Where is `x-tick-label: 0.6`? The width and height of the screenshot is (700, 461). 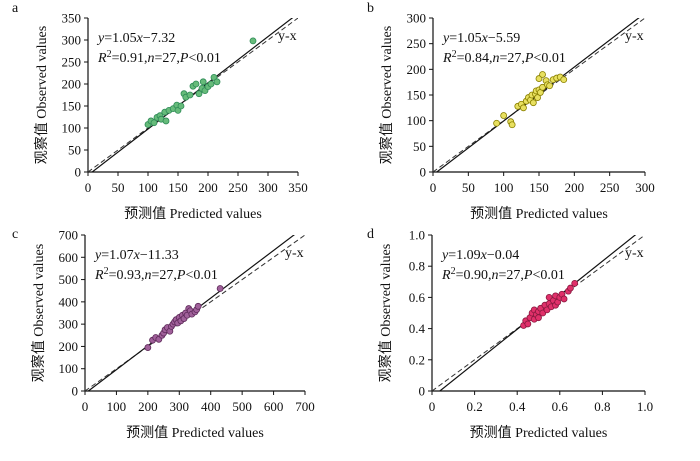
x-tick-label: 0.6 is located at coordinates (560, 406).